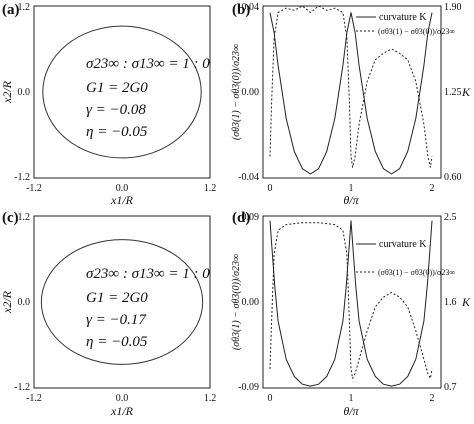 The image size is (474, 424). Describe the element at coordinates (450, 217) in the screenshot. I see `panel-d-y2tick-top: 2.5` at that location.